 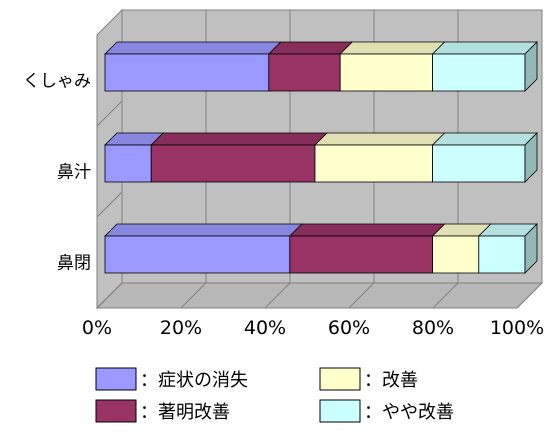 I want to click on legend-item: ：症状の消失, so click(x=171, y=379).